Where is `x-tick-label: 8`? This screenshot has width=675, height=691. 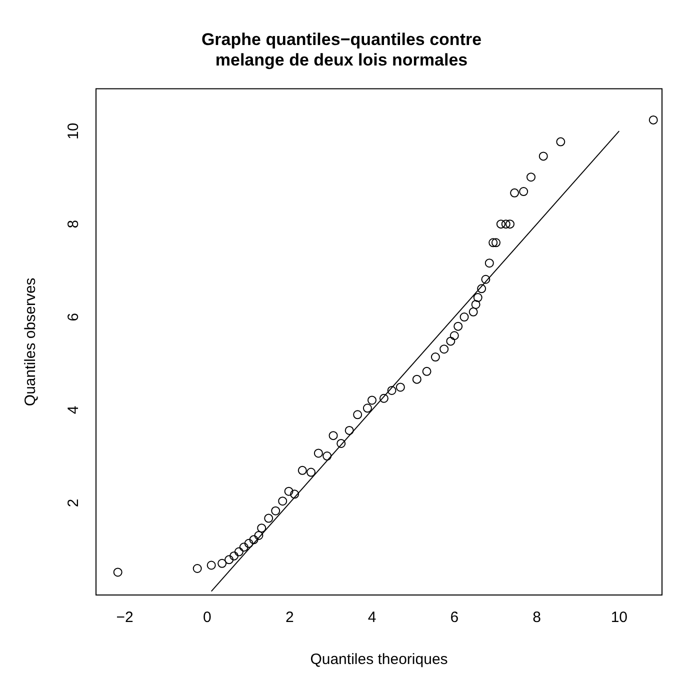 x-tick-label: 8 is located at coordinates (536, 617).